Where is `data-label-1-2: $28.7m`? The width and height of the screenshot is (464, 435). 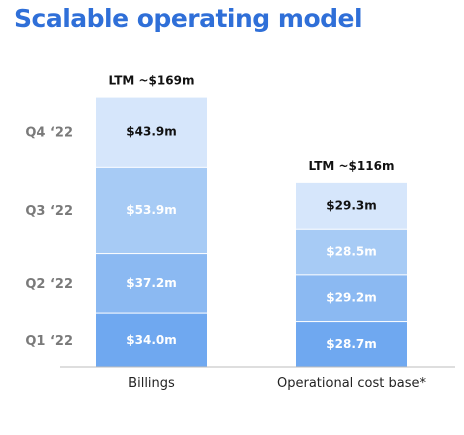 data-label-1-2: $28.7m is located at coordinates (351, 344).